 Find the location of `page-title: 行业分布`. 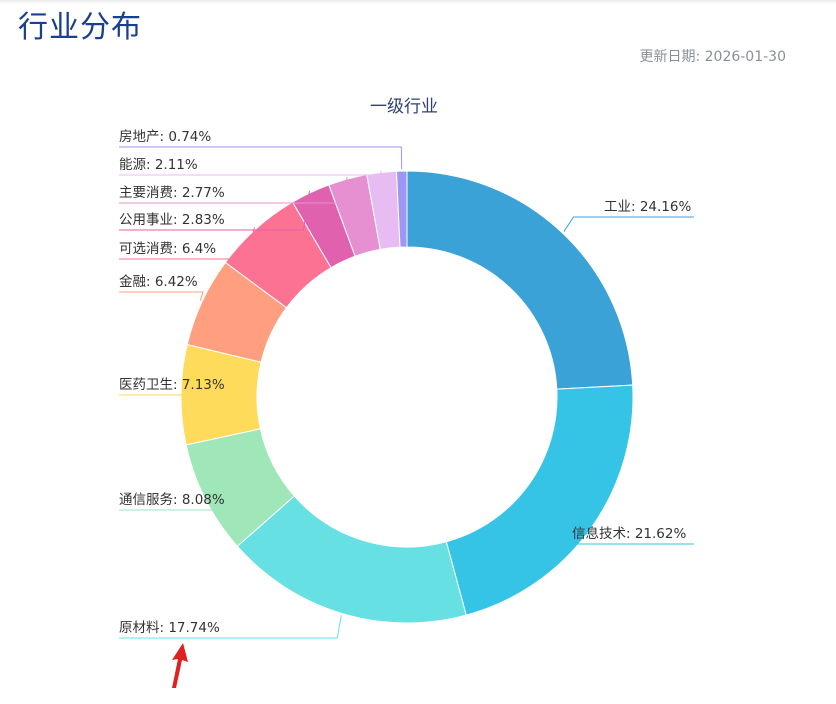

page-title: 行业分布 is located at coordinates (80, 27).